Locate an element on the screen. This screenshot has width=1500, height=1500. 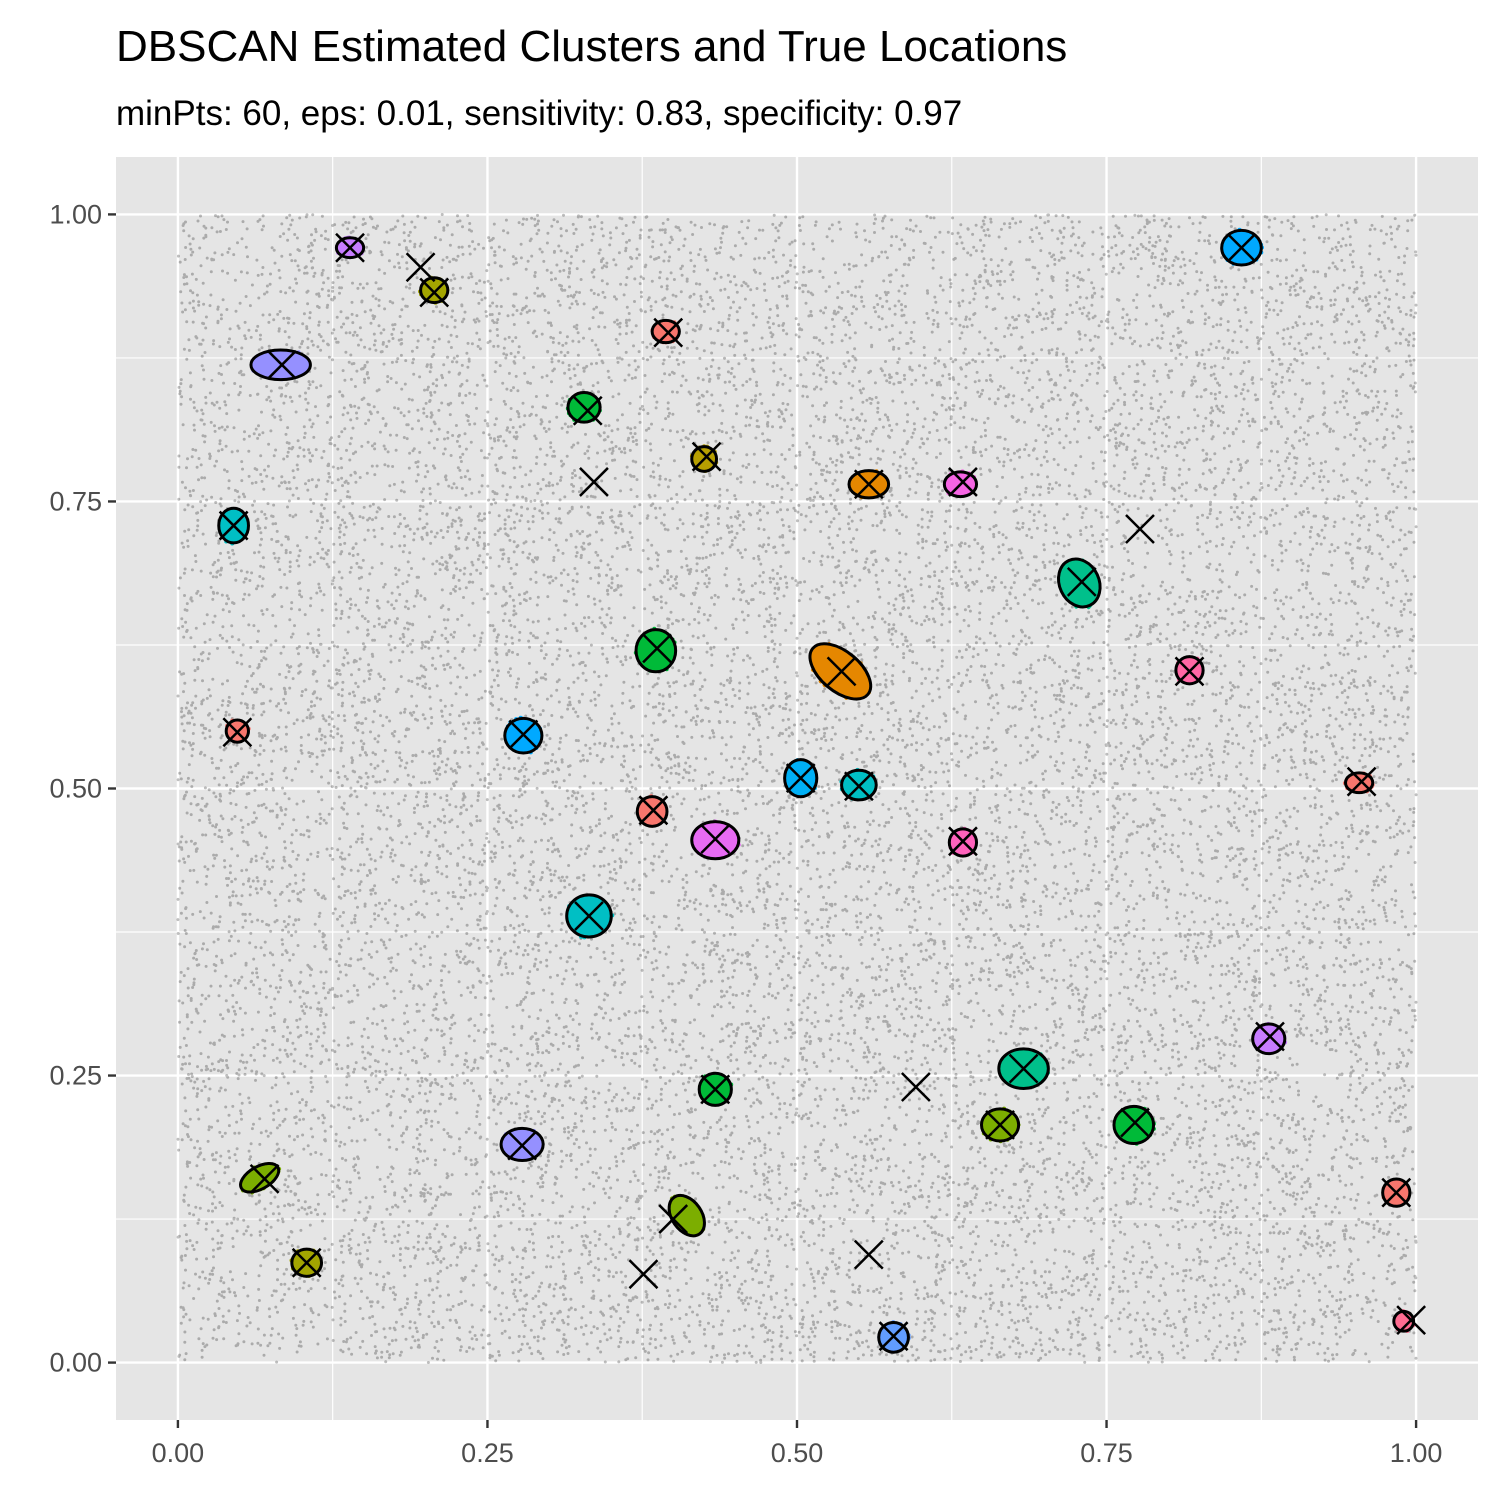
y-tick-label: 0.75 is located at coordinates (75, 501).